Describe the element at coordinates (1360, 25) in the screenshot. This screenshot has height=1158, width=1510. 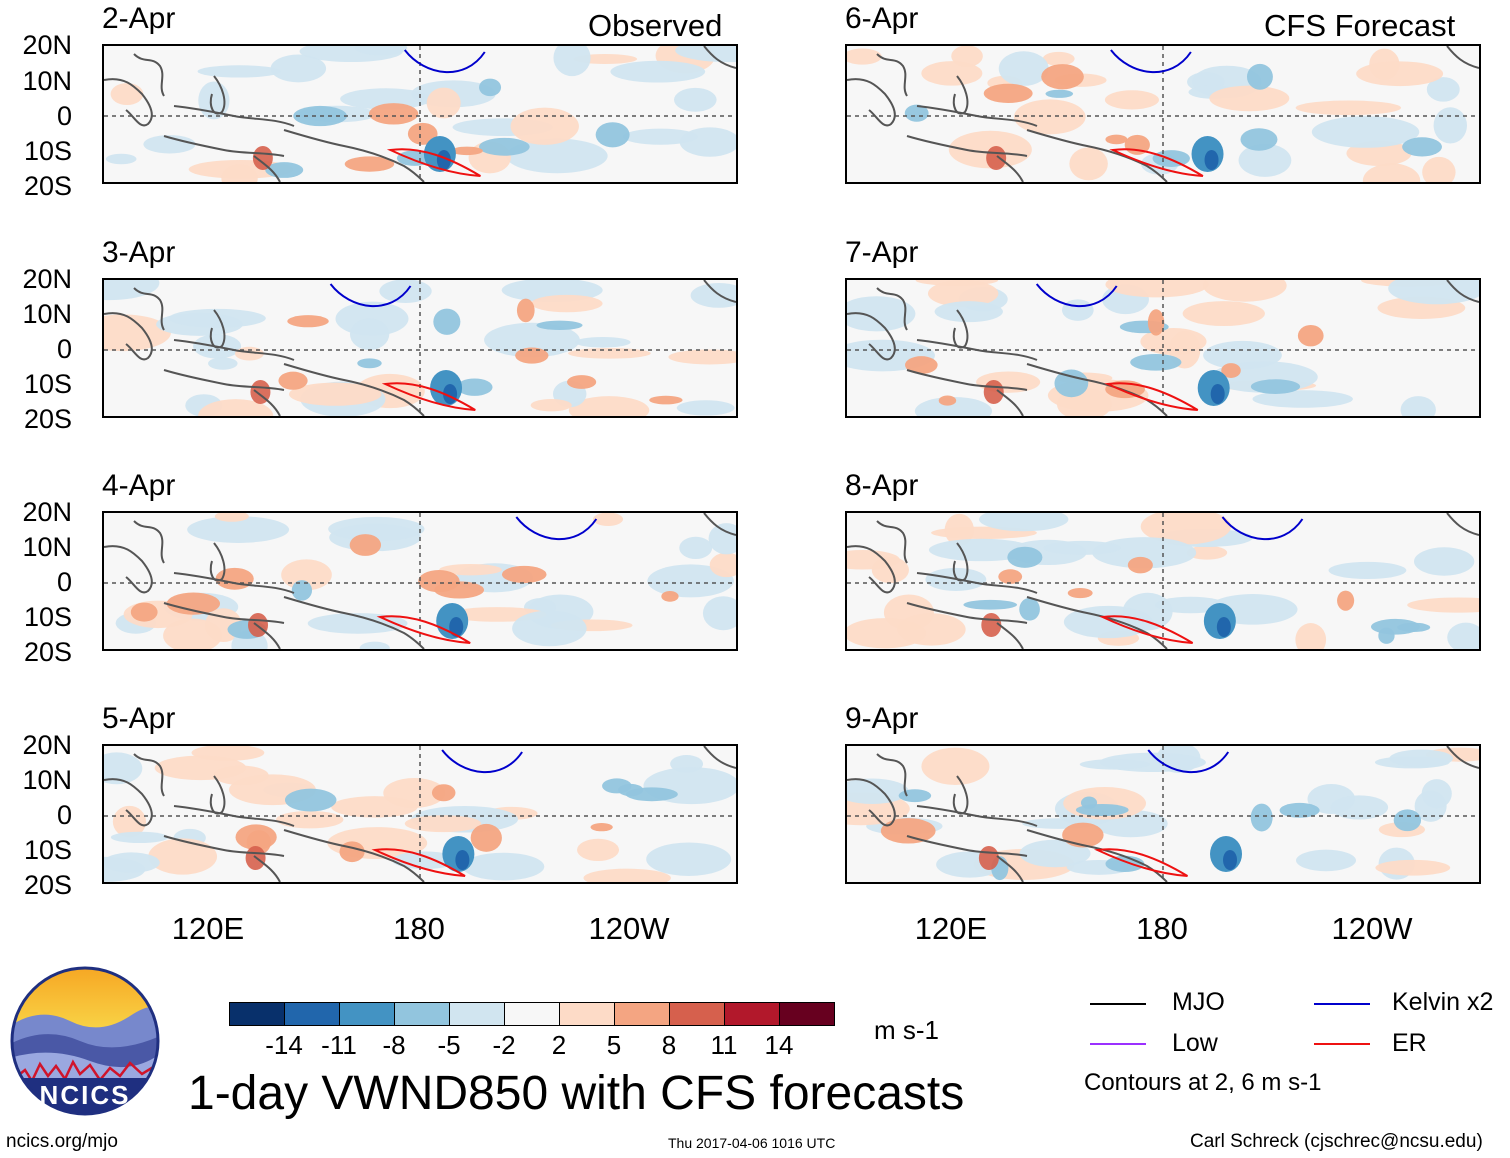
I see `forecast-label: CFS Forecast` at that location.